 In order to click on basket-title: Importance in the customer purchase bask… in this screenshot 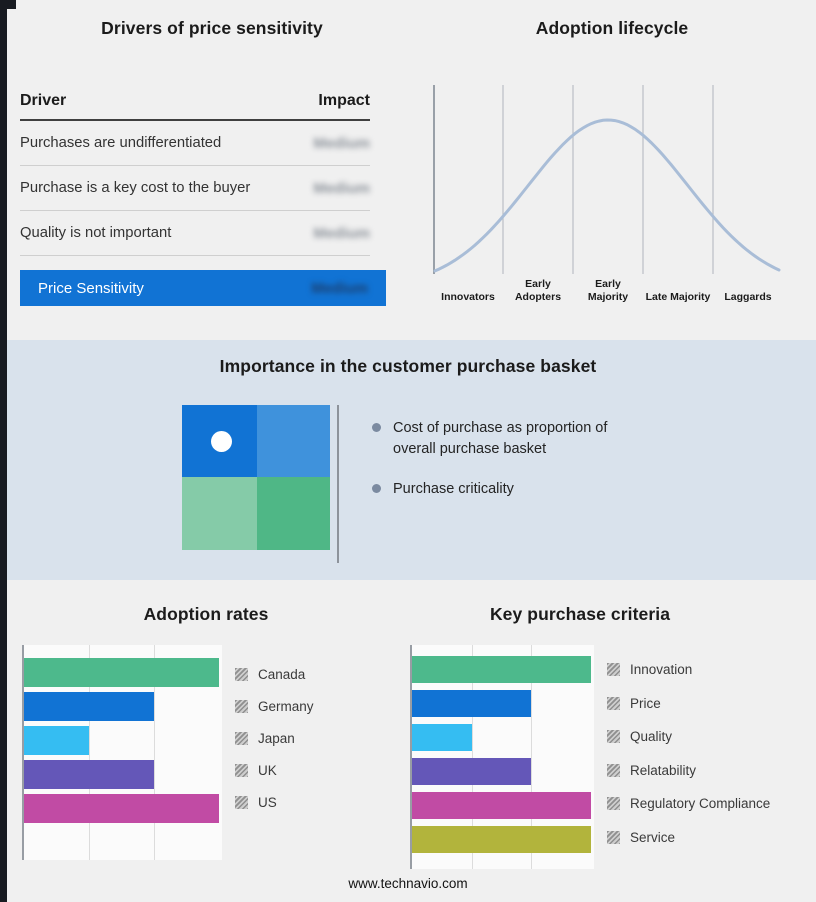, I will do `click(408, 366)`.